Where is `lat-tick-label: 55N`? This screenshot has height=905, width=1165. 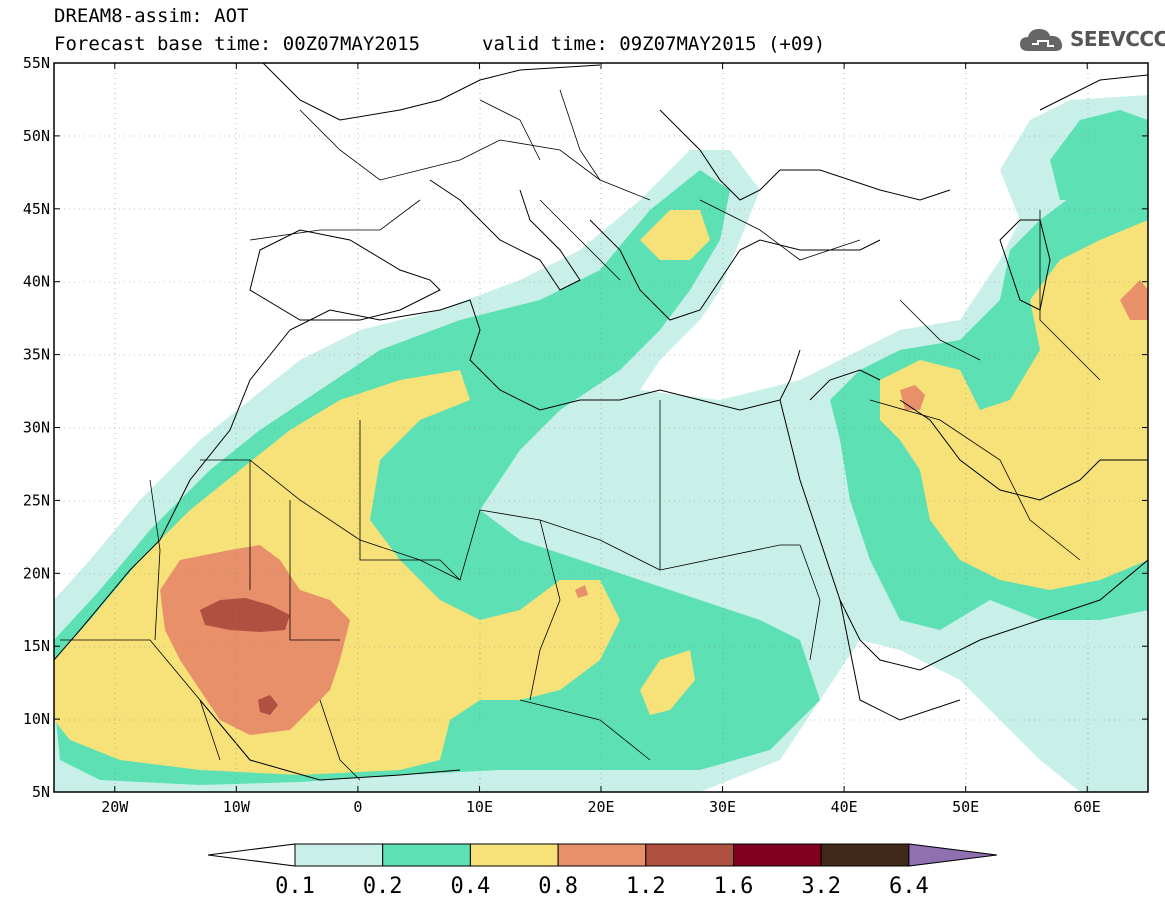
lat-tick-label: 55N is located at coordinates (36, 63).